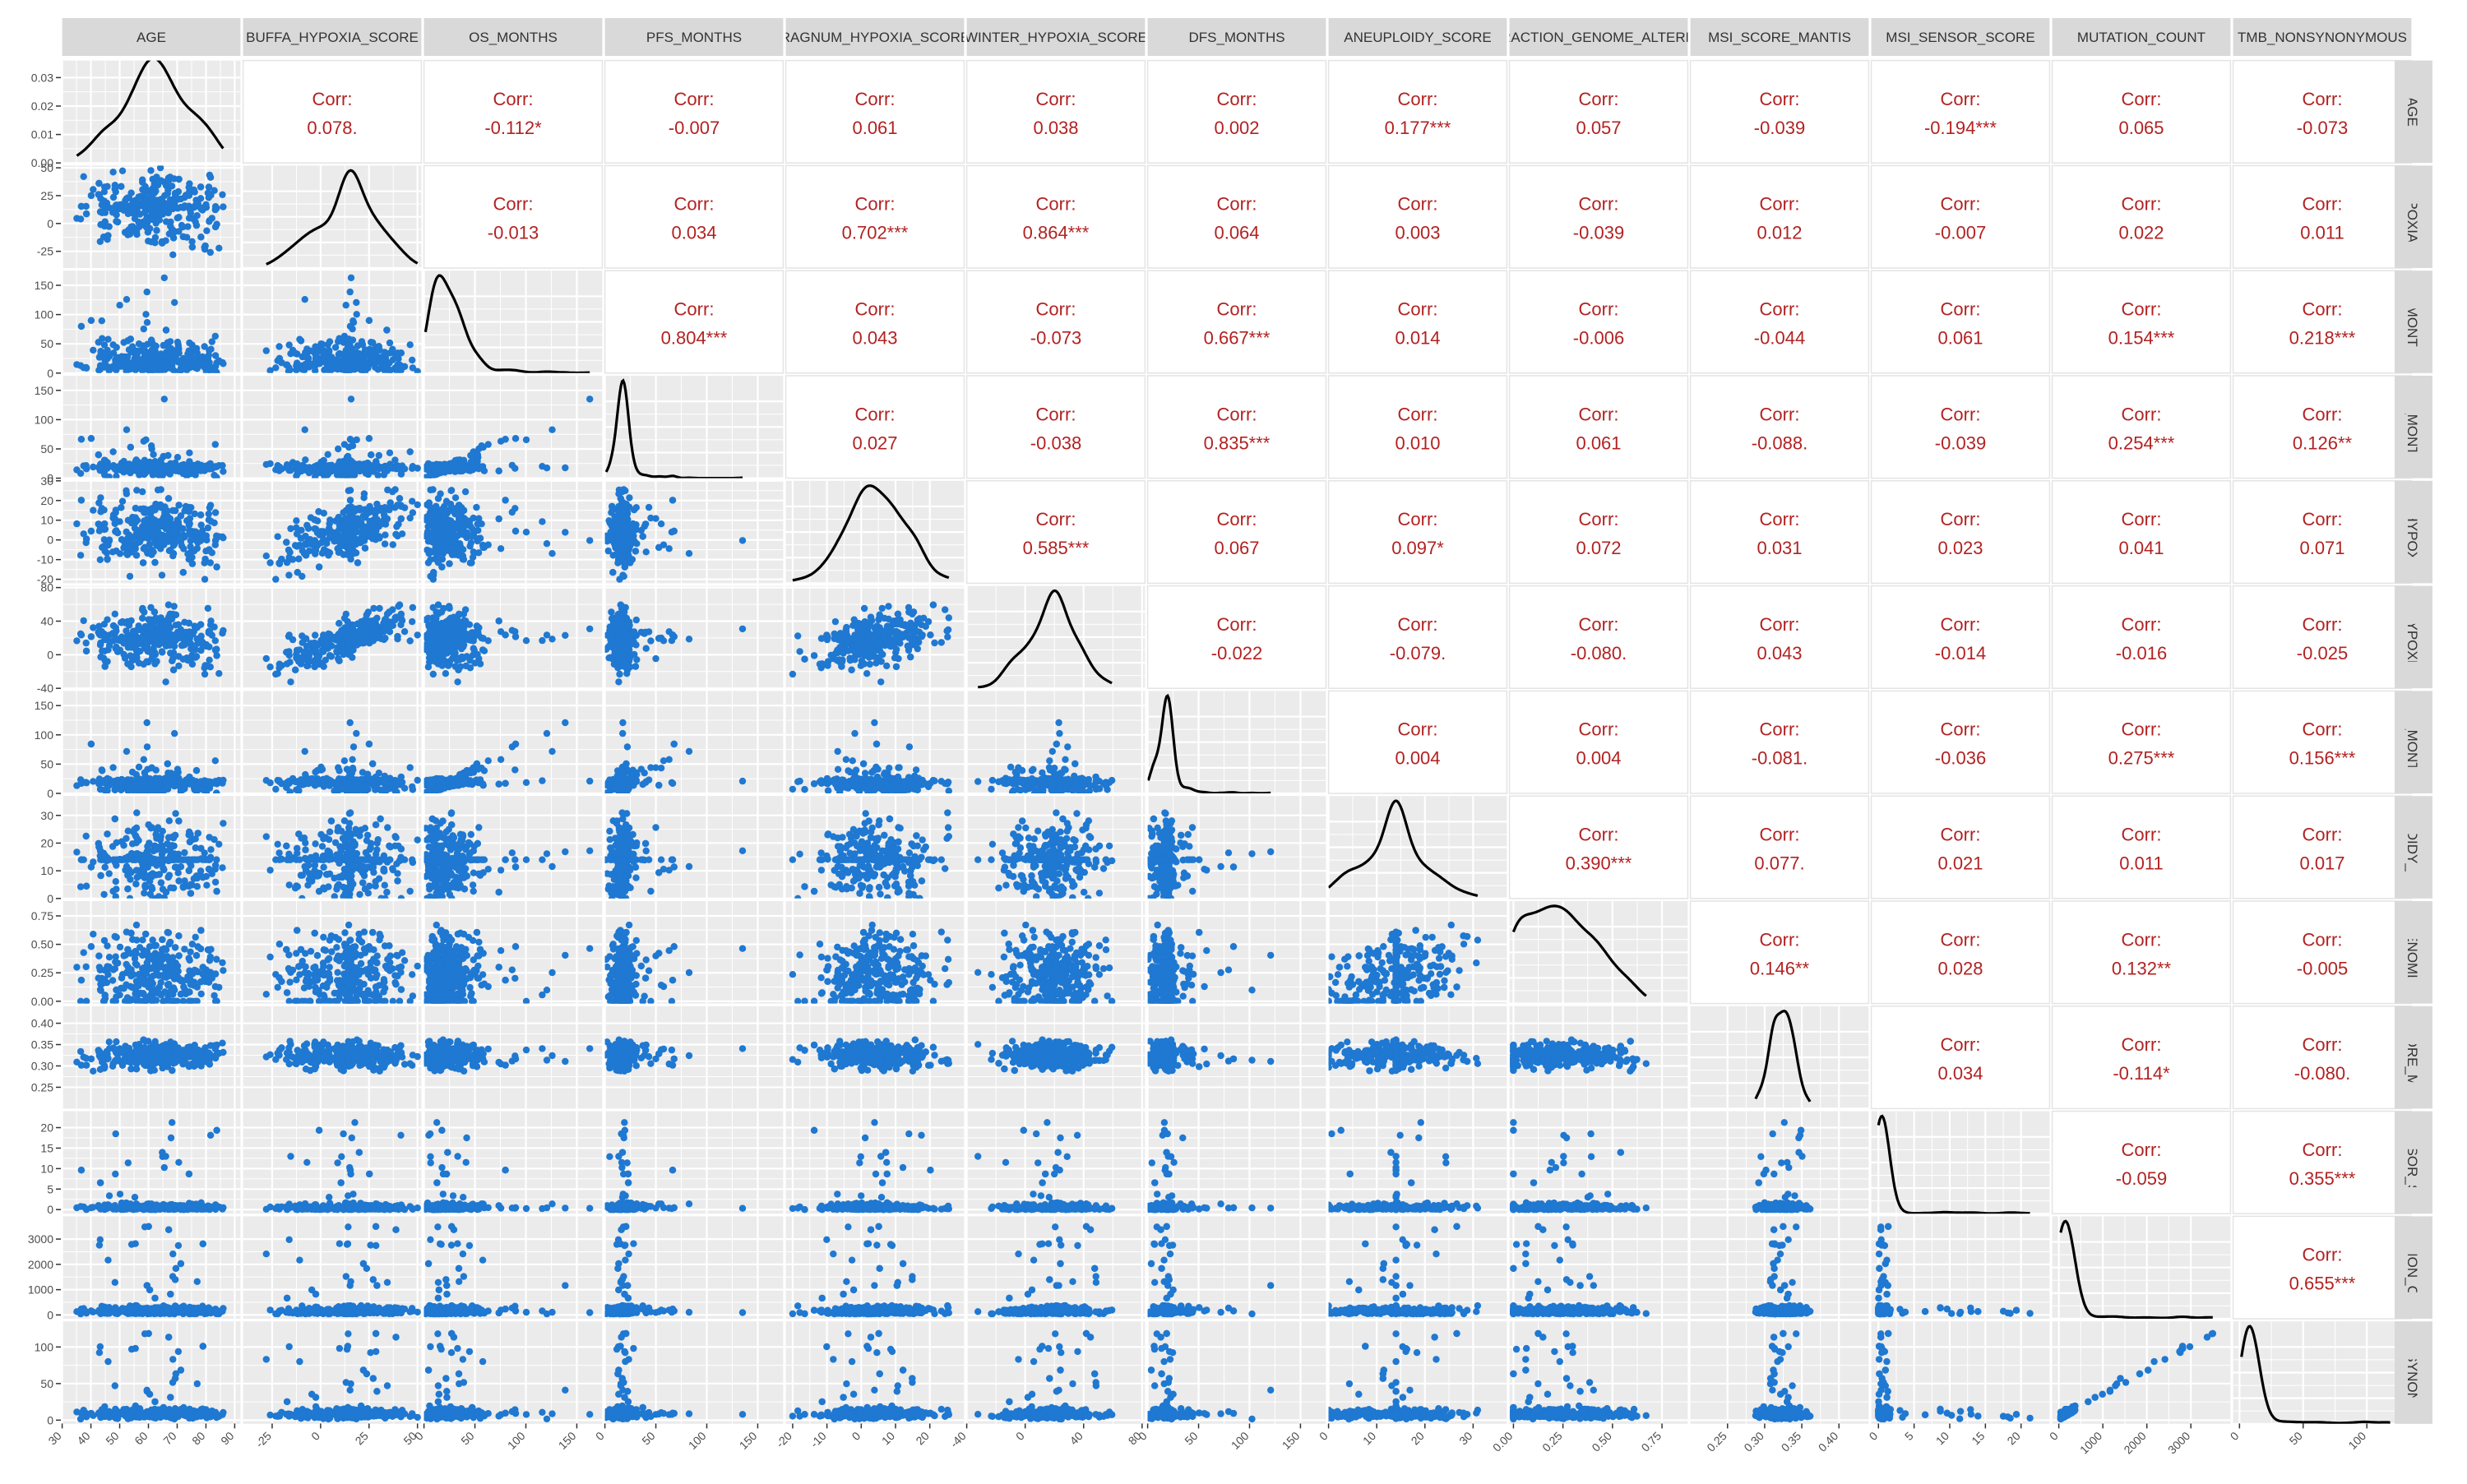 The image size is (2467, 1484). I want to click on panel-os_months-msi_sensor_score: Corr:0.061, so click(1961, 321).